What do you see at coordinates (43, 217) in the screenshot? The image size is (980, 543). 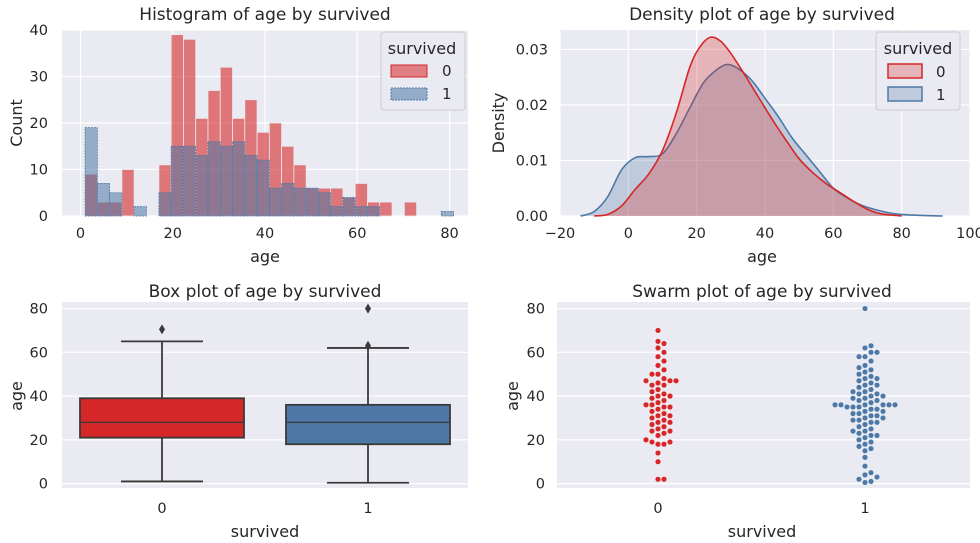 I see `histogram-ytick-label: 0` at bounding box center [43, 217].